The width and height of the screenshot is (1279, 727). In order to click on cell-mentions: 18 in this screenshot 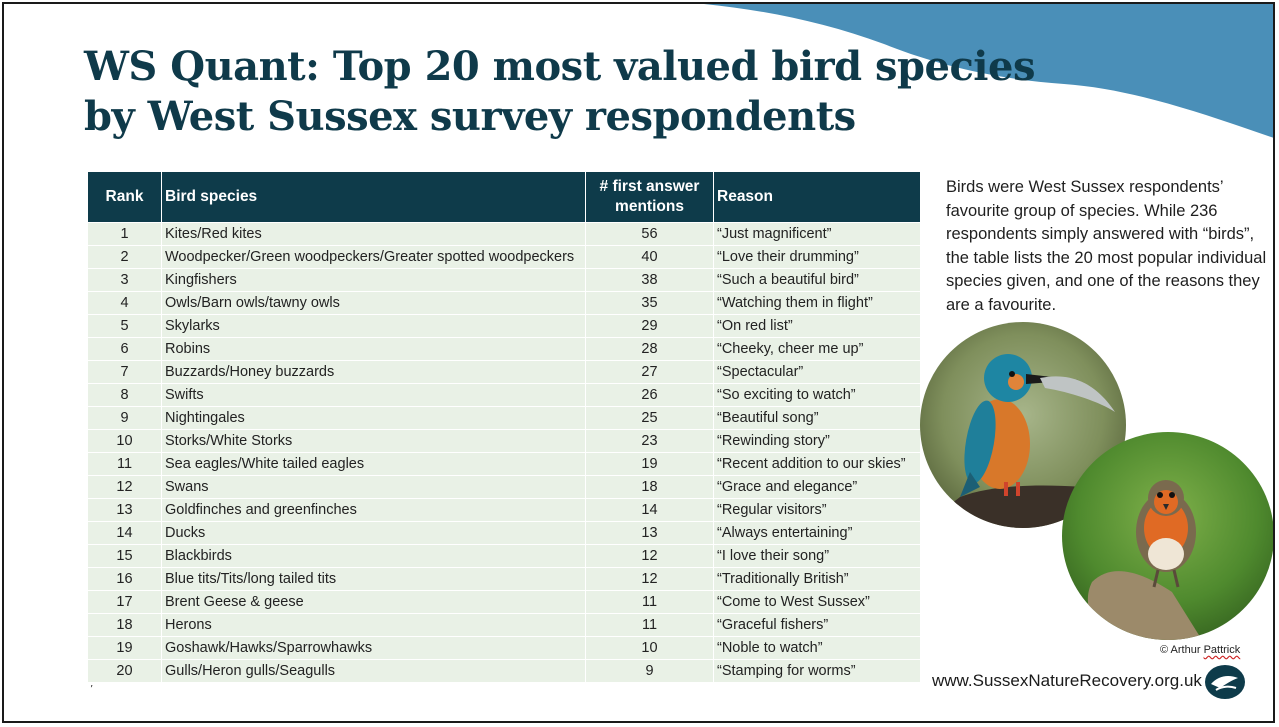, I will do `click(650, 486)`.